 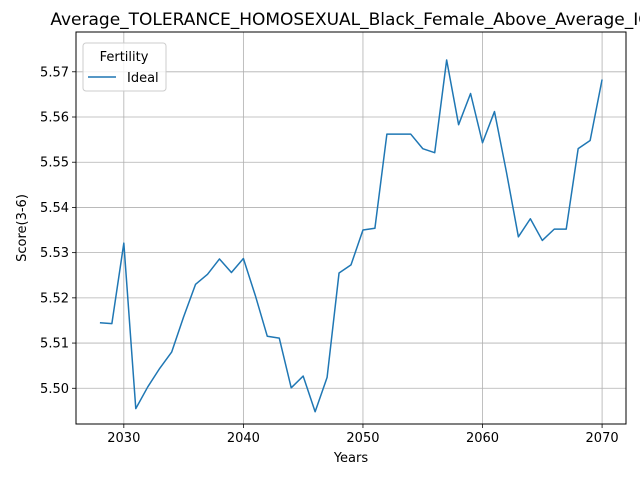 I want to click on x-tick-label: 2030, so click(x=123, y=438).